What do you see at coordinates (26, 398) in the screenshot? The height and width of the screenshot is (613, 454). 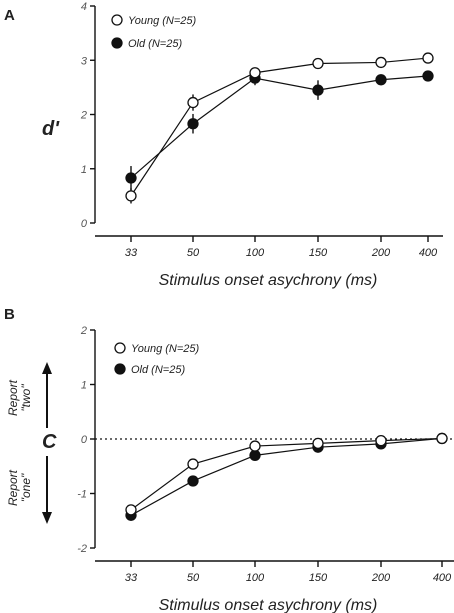 I see `report-two-label-line2: "two"` at bounding box center [26, 398].